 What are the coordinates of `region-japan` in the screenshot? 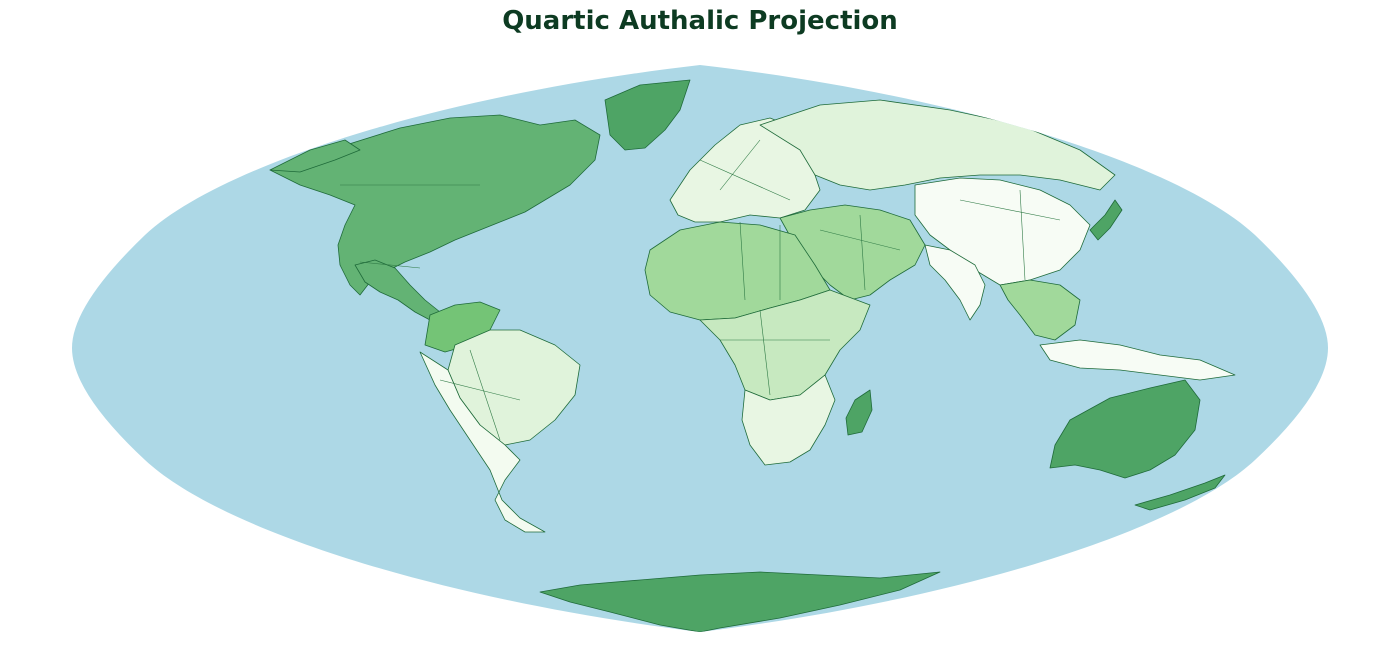 It's located at (1106, 220).